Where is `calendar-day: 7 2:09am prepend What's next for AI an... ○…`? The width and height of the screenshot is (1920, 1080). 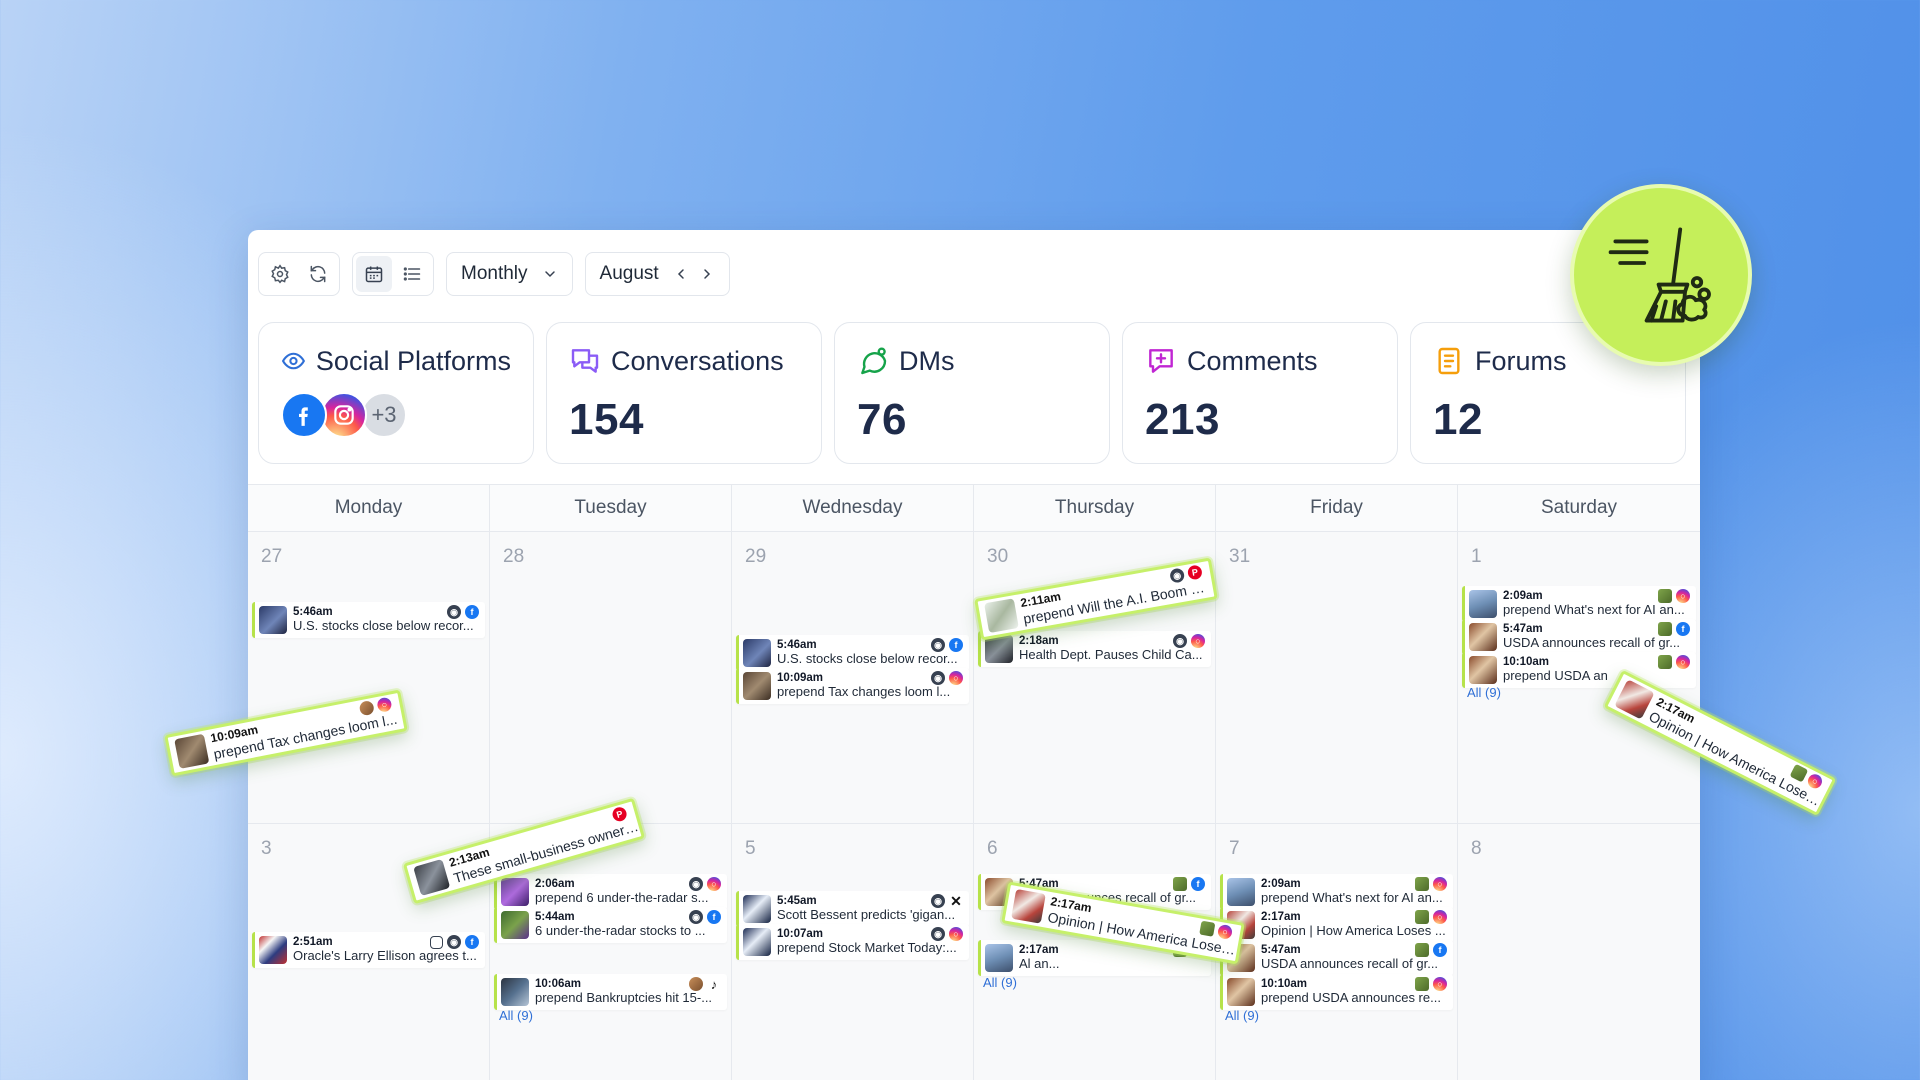
calendar-day: 7 2:09am prepend What's next for AI an... ○… is located at coordinates (1337, 952).